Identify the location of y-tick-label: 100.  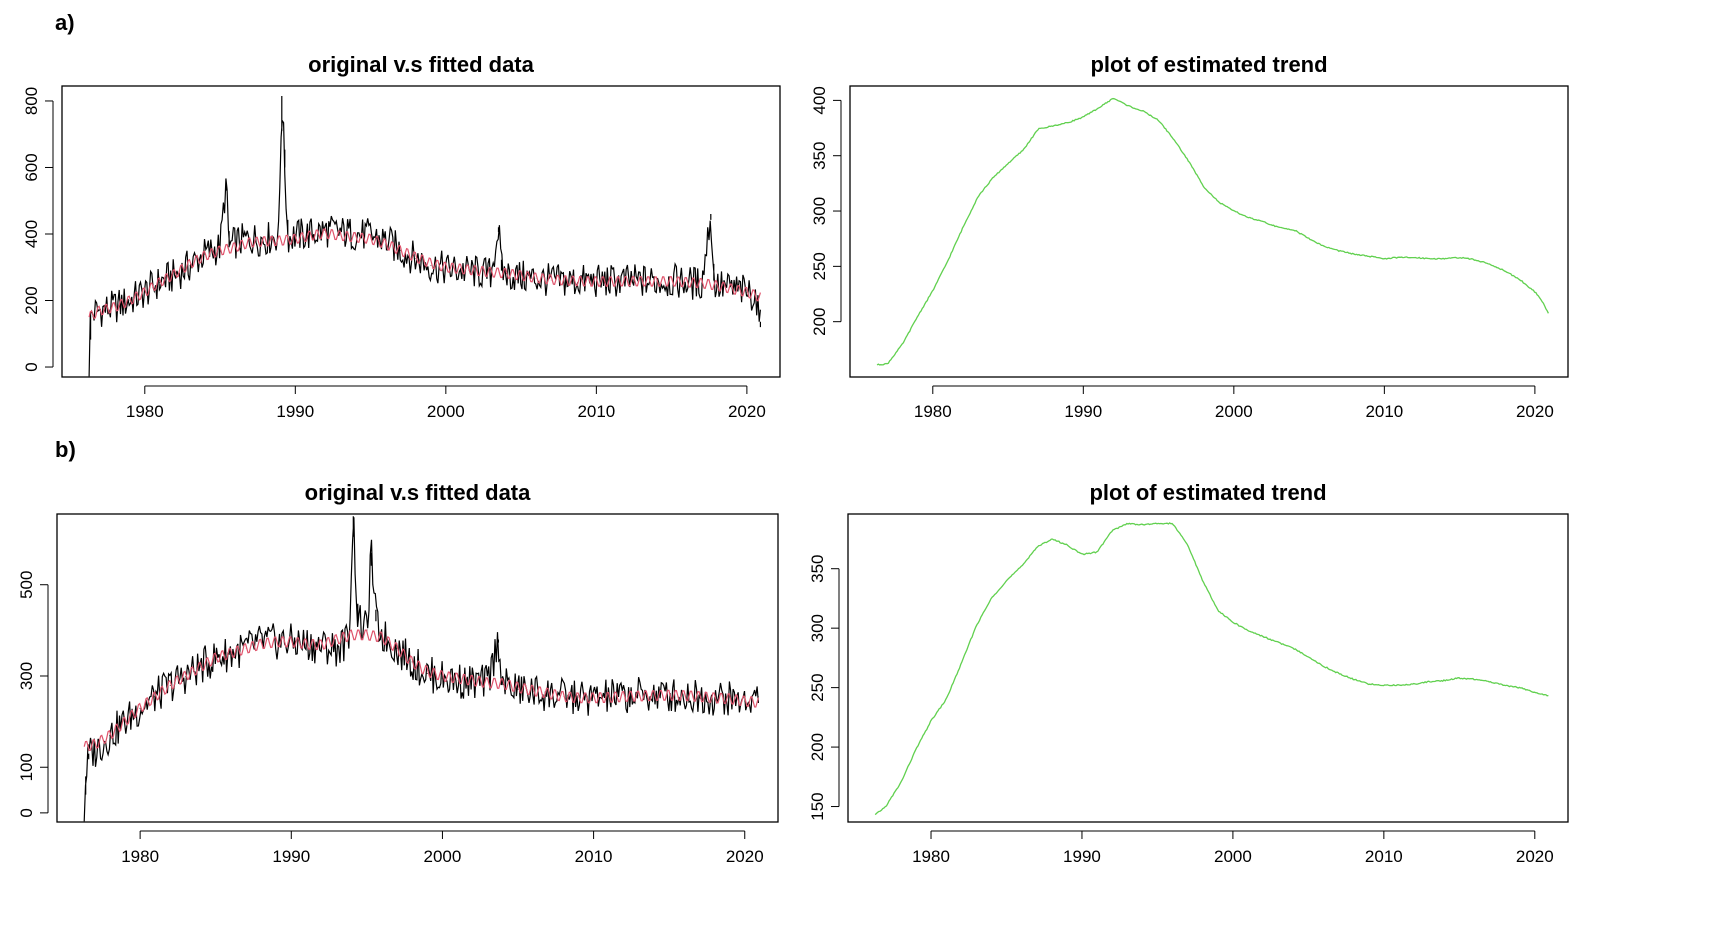
(26, 767).